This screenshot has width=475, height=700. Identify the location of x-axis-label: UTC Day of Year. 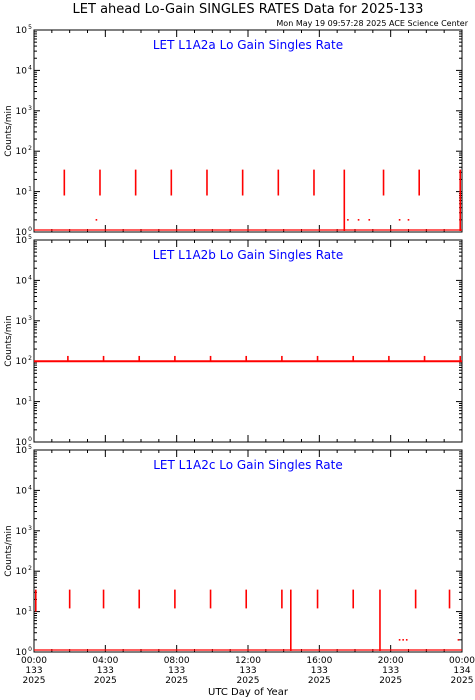
(248, 692).